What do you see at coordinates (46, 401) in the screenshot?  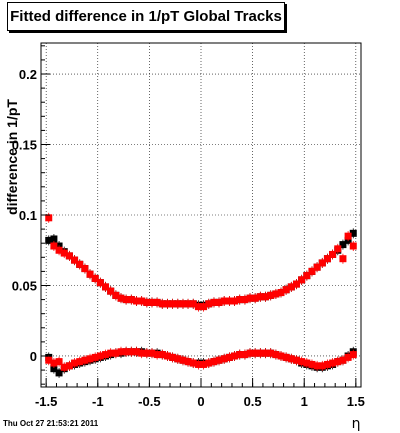 I see `x-tick-label: -1.5` at bounding box center [46, 401].